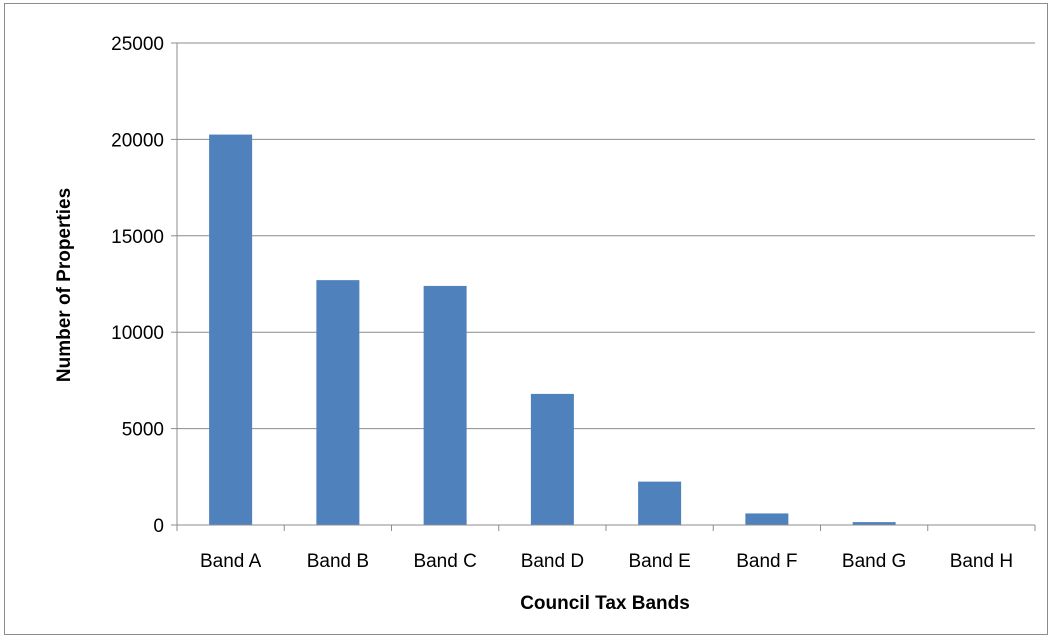 The height and width of the screenshot is (640, 1052). What do you see at coordinates (137, 140) in the screenshot?
I see `y-tick-label: 20000` at bounding box center [137, 140].